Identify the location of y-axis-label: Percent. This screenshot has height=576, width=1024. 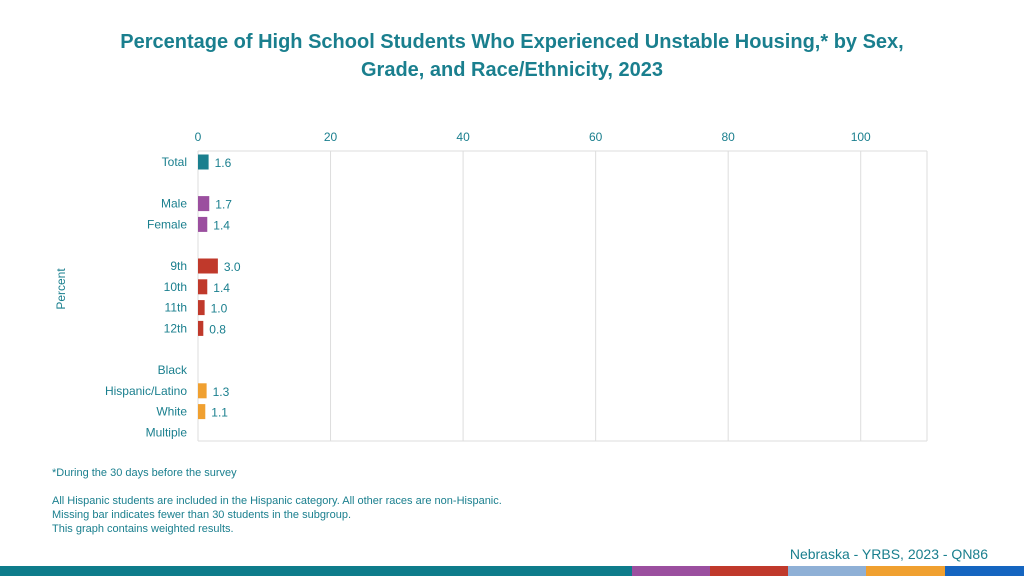
(61, 289).